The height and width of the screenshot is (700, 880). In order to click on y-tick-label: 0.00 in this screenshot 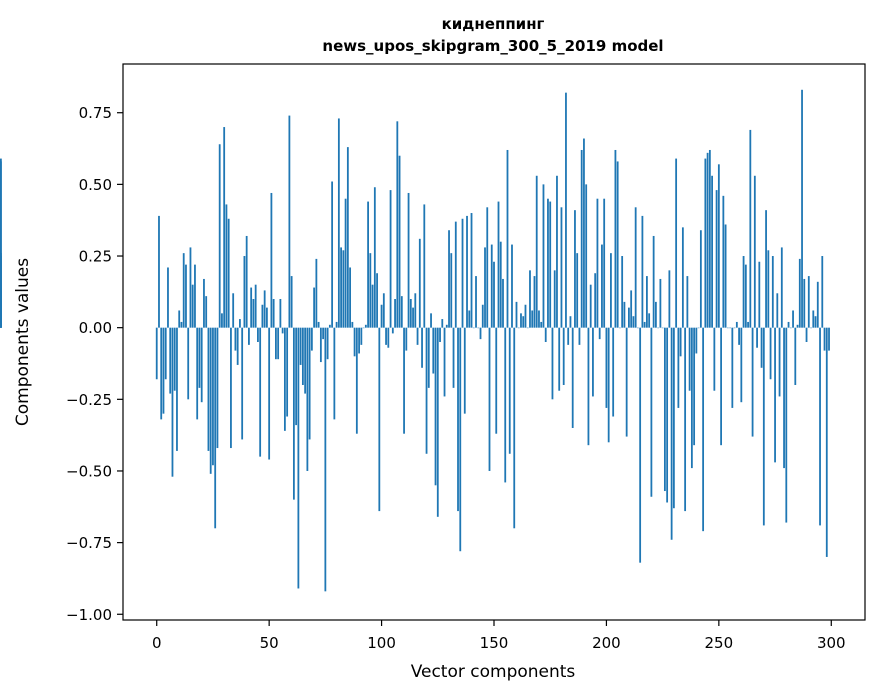, I will do `click(95, 328)`.